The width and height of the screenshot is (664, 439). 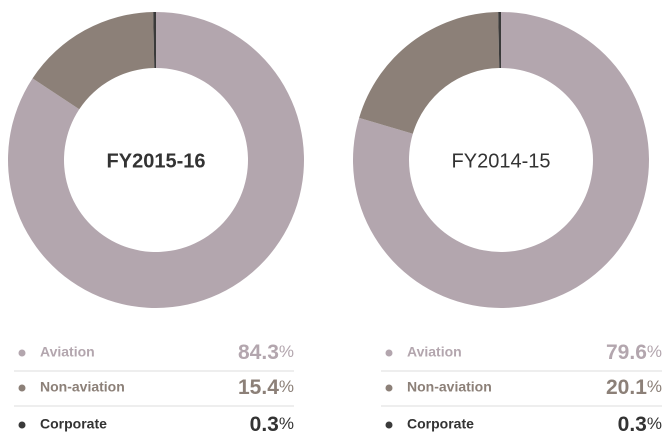 What do you see at coordinates (258, 352) in the screenshot?
I see `value-number: 84.3` at bounding box center [258, 352].